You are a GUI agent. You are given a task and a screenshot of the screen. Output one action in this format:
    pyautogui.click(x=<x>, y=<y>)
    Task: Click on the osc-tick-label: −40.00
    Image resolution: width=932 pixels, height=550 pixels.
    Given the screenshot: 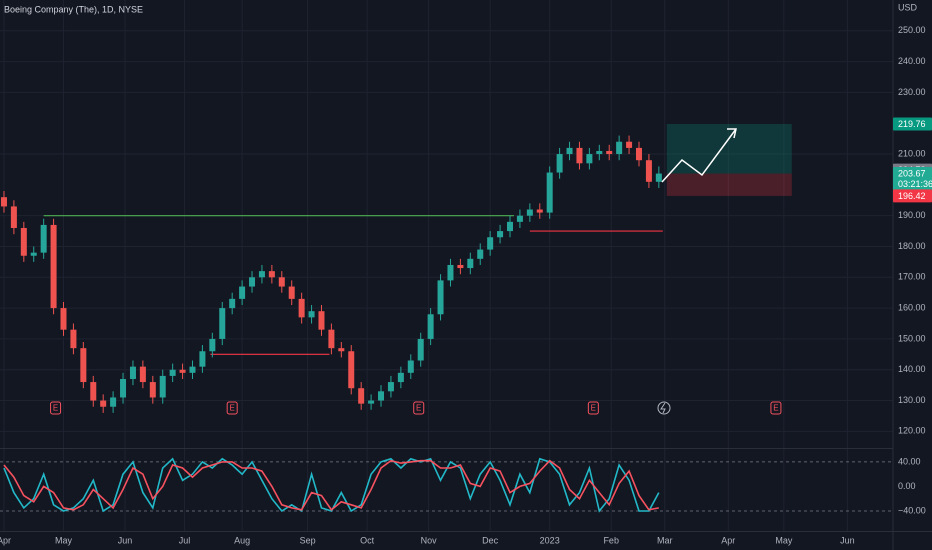 What is the action you would take?
    pyautogui.click(x=912, y=510)
    